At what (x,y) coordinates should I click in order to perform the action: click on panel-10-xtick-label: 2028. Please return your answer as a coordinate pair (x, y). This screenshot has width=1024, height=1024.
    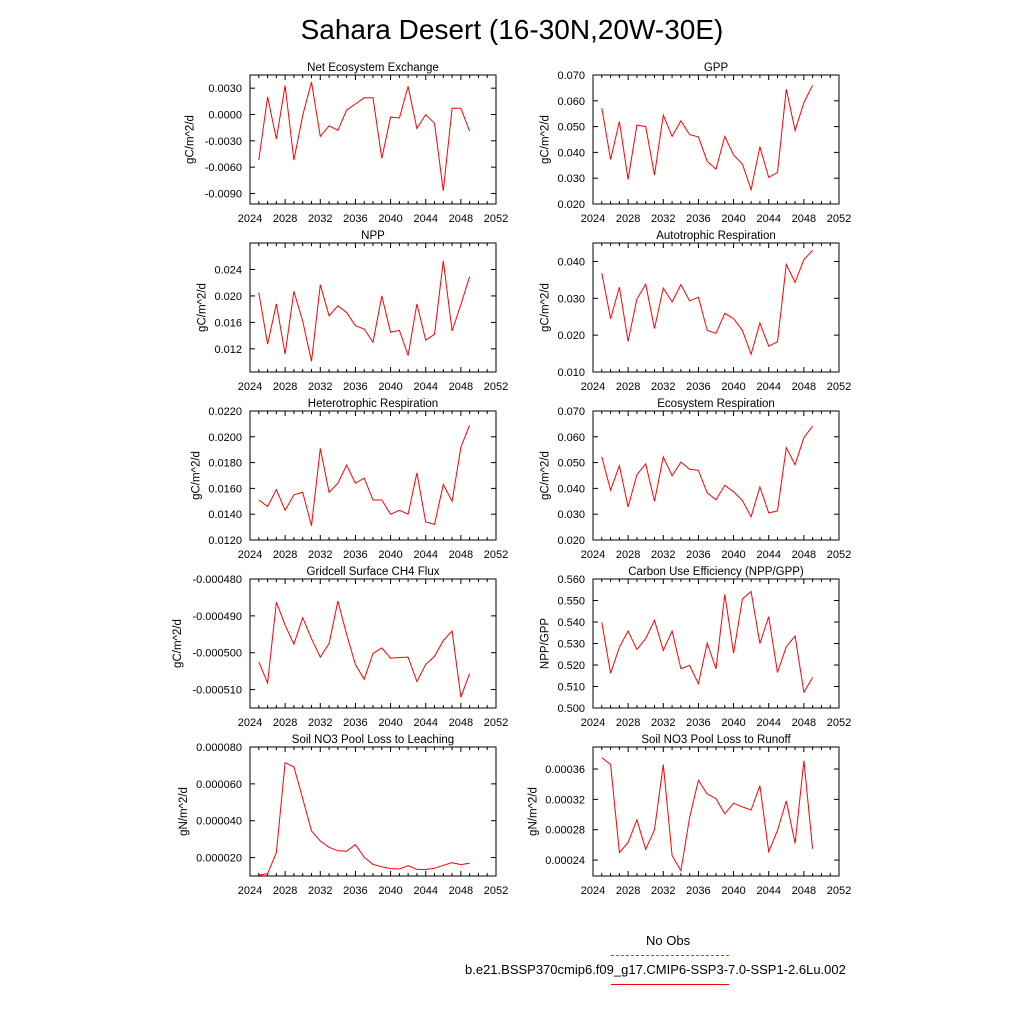
    Looking at the image, I should click on (628, 891).